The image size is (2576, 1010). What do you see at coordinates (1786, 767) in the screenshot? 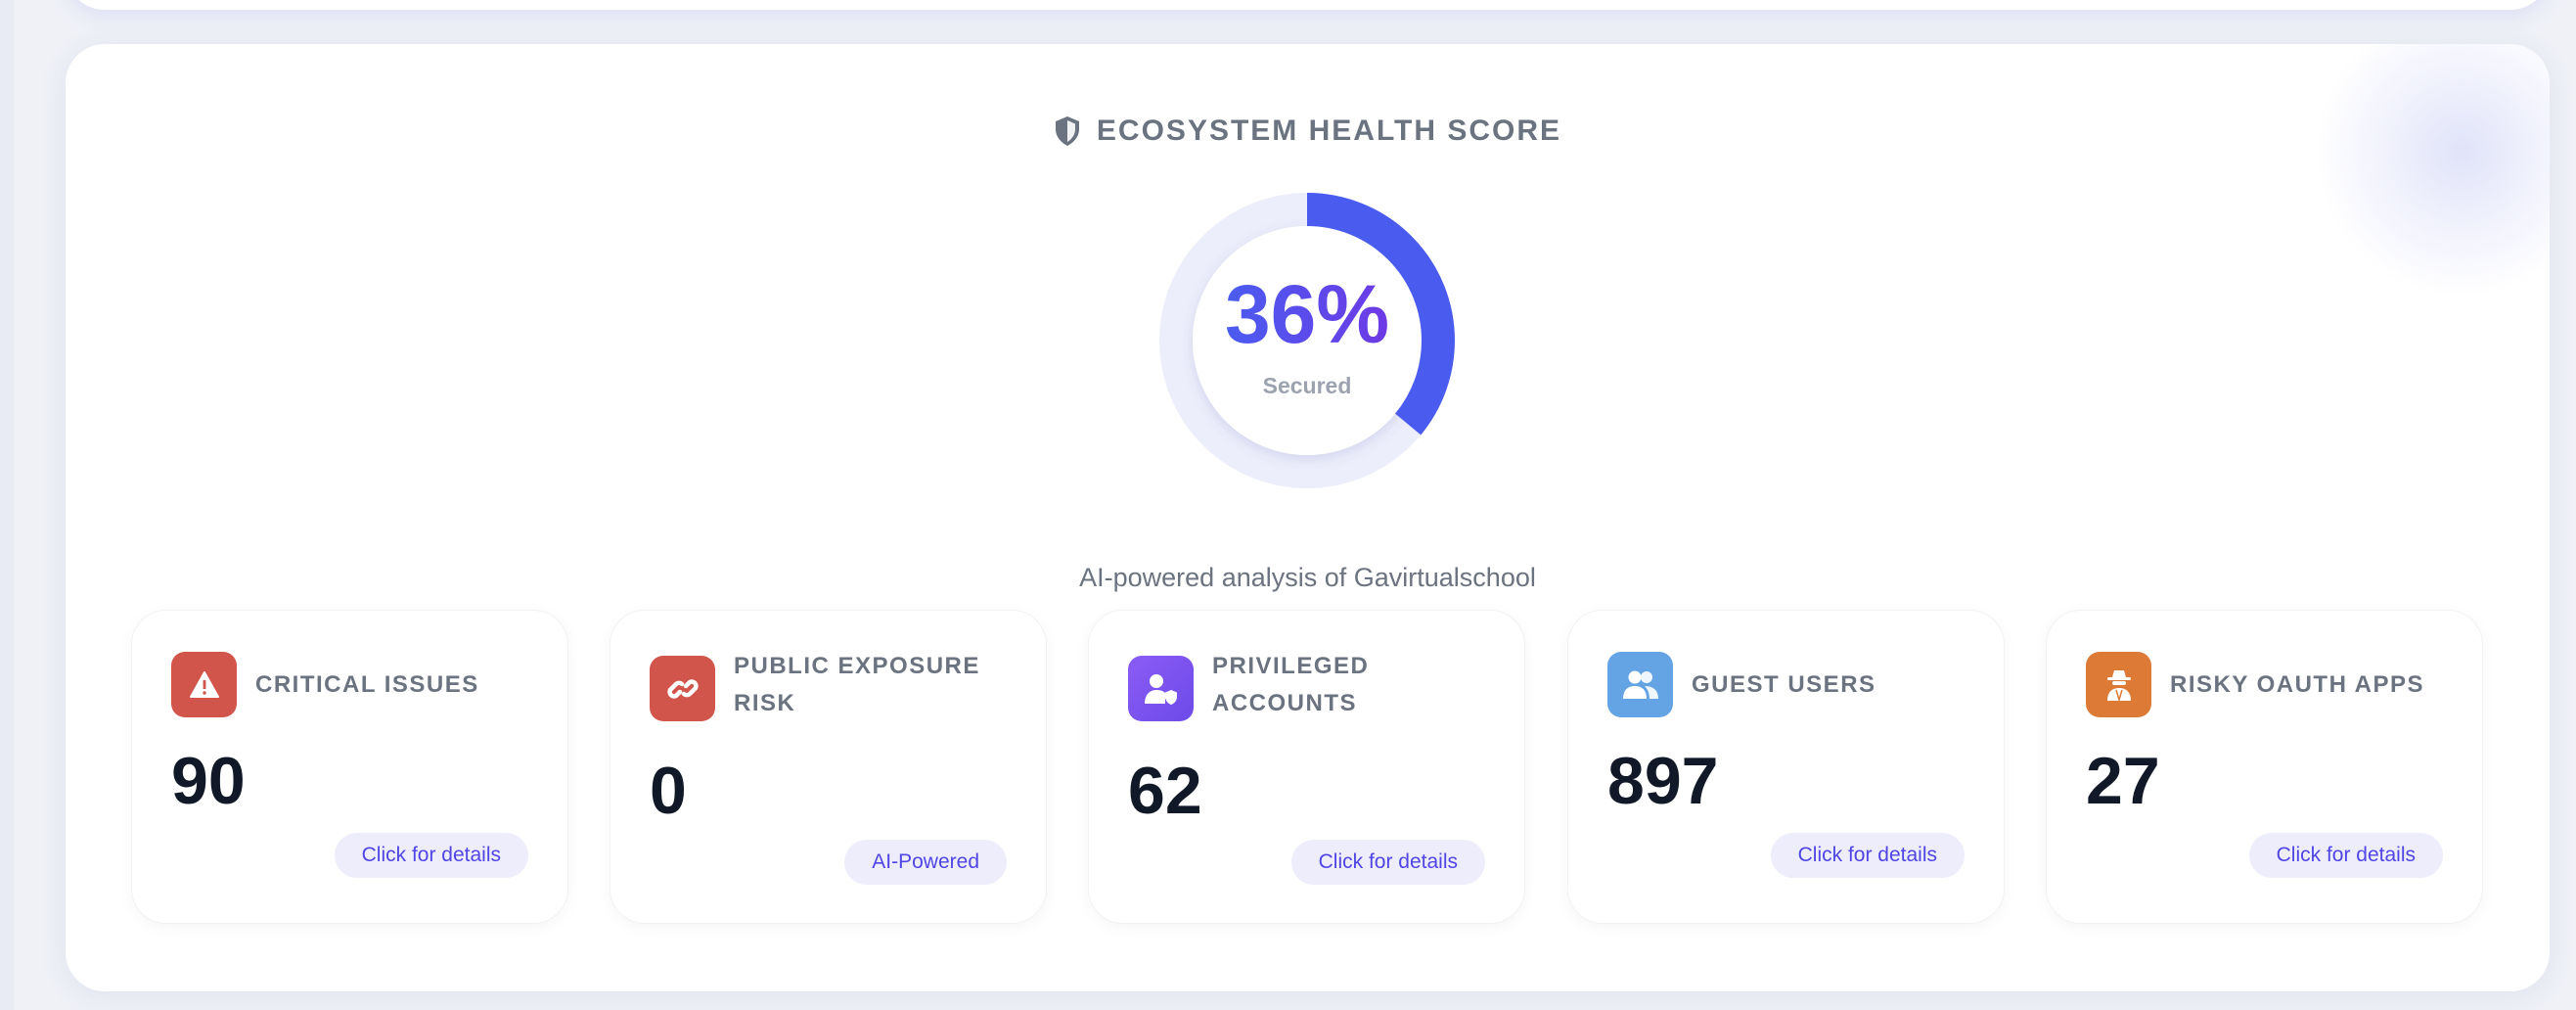
I see `card-guest-users: GUEST USERS 897 Click for details` at bounding box center [1786, 767].